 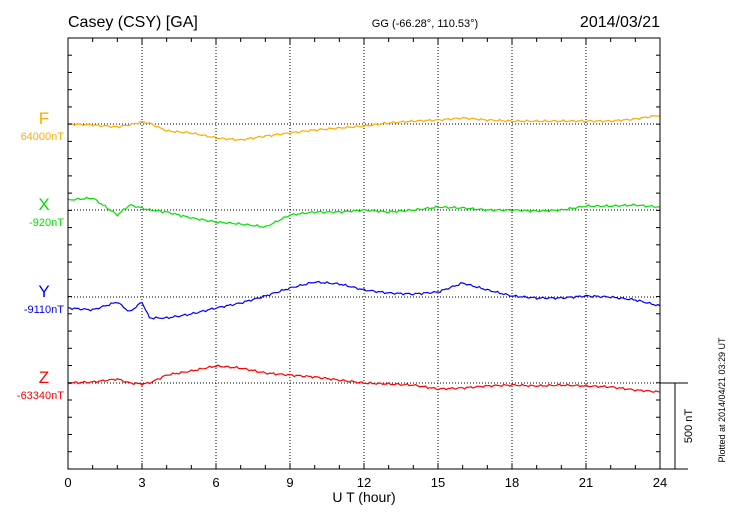 I want to click on series-baseline-y: -9110nT, so click(x=44, y=310).